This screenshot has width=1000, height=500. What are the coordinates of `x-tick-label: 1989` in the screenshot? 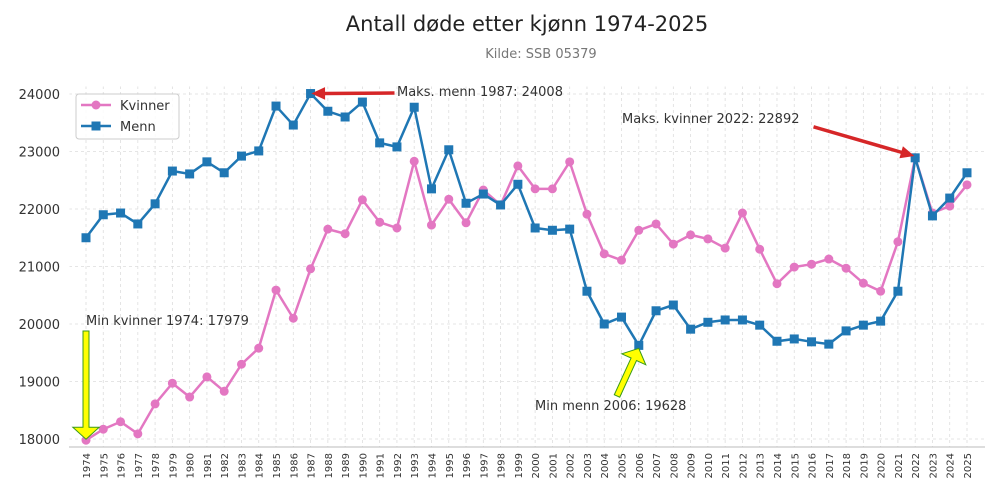 It's located at (346, 465).